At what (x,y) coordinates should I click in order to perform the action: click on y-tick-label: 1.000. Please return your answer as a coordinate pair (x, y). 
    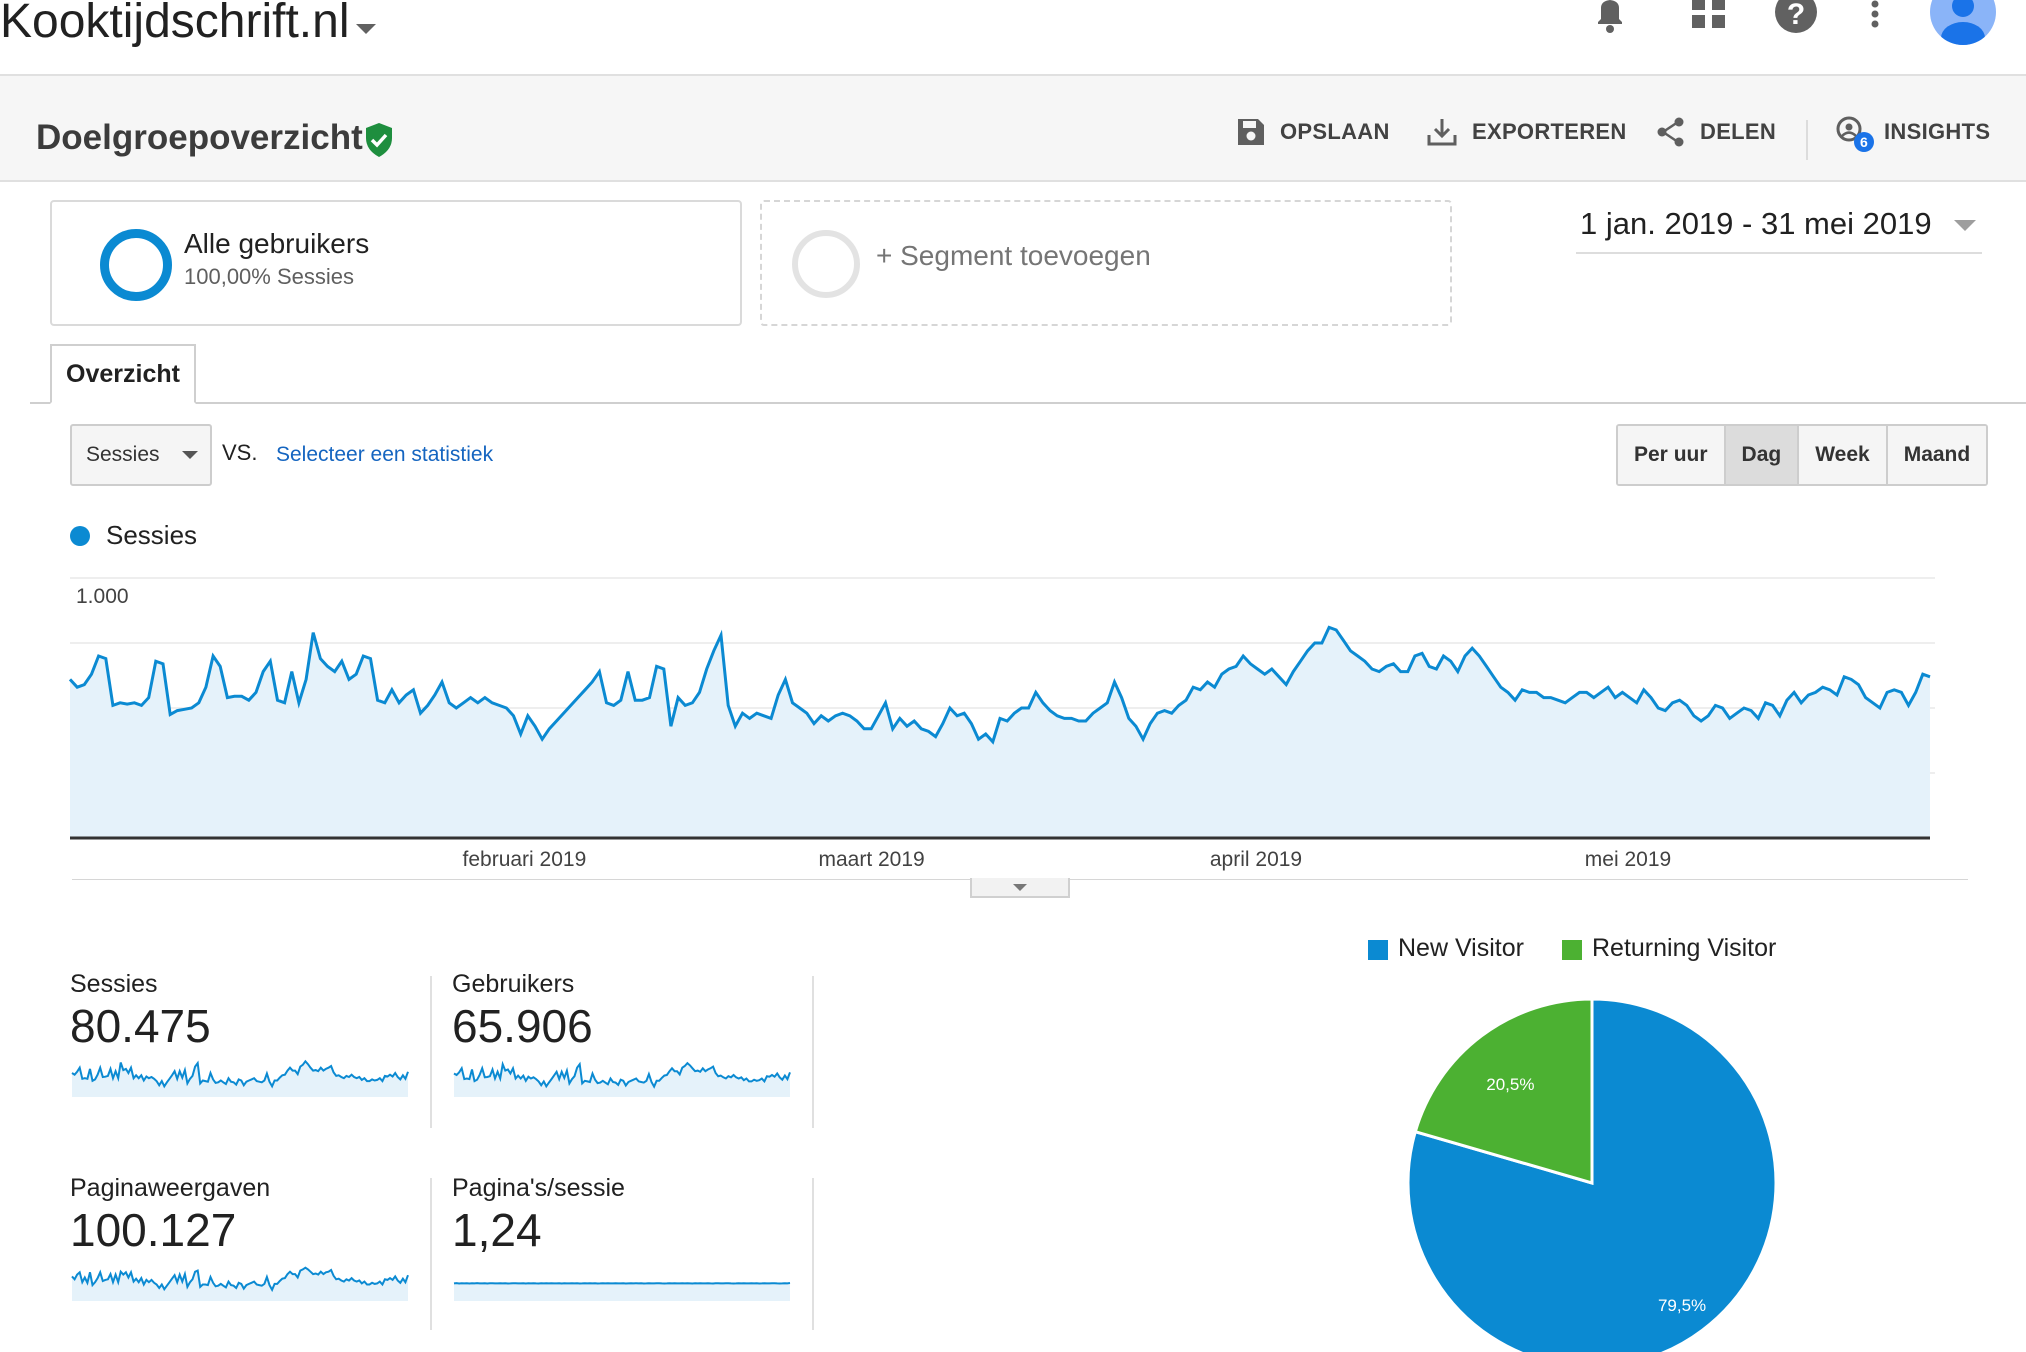
    Looking at the image, I should click on (102, 596).